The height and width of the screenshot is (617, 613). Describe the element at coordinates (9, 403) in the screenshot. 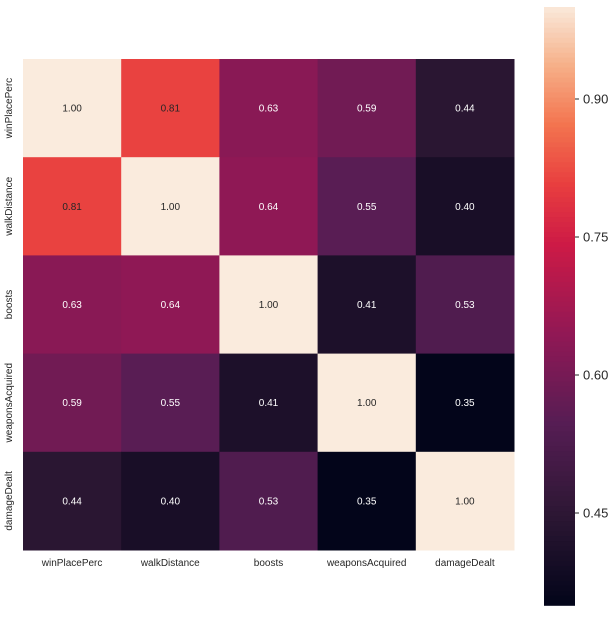

I see `y-tick-label: weaponsAcquired` at that location.